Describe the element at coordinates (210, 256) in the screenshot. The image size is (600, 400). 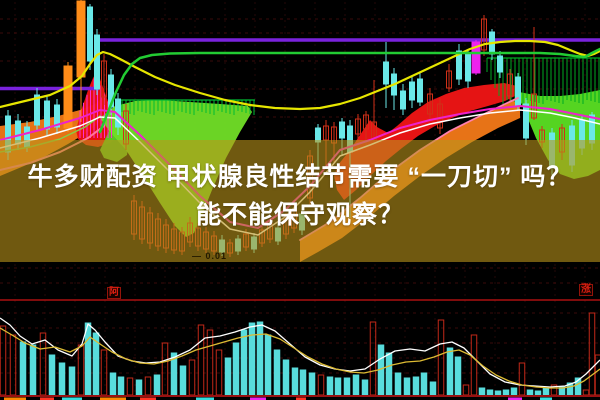
I see `scale-label: — 0.01` at that location.